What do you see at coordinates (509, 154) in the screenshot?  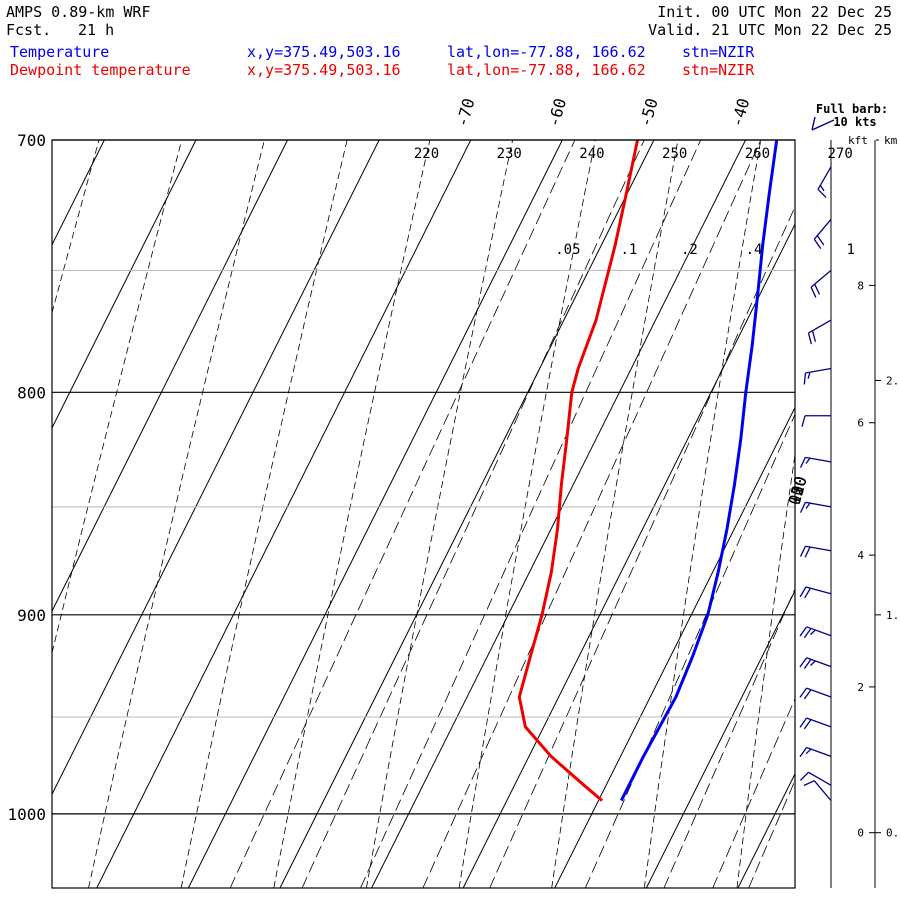 I see `dry-adiabat-label: 230` at bounding box center [509, 154].